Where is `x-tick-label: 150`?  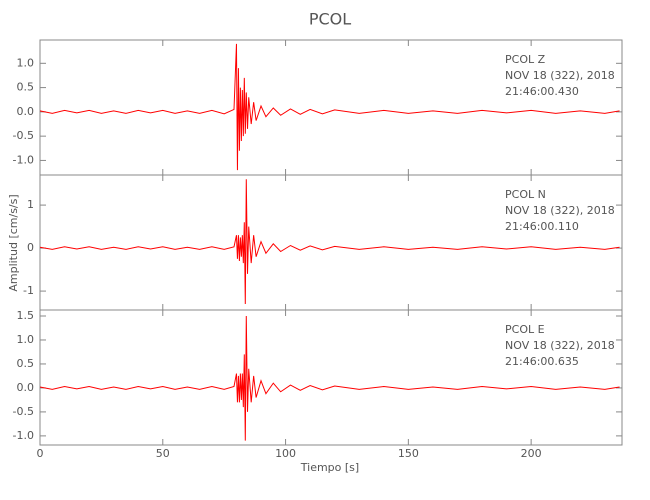
x-tick-label: 150 is located at coordinates (408, 453).